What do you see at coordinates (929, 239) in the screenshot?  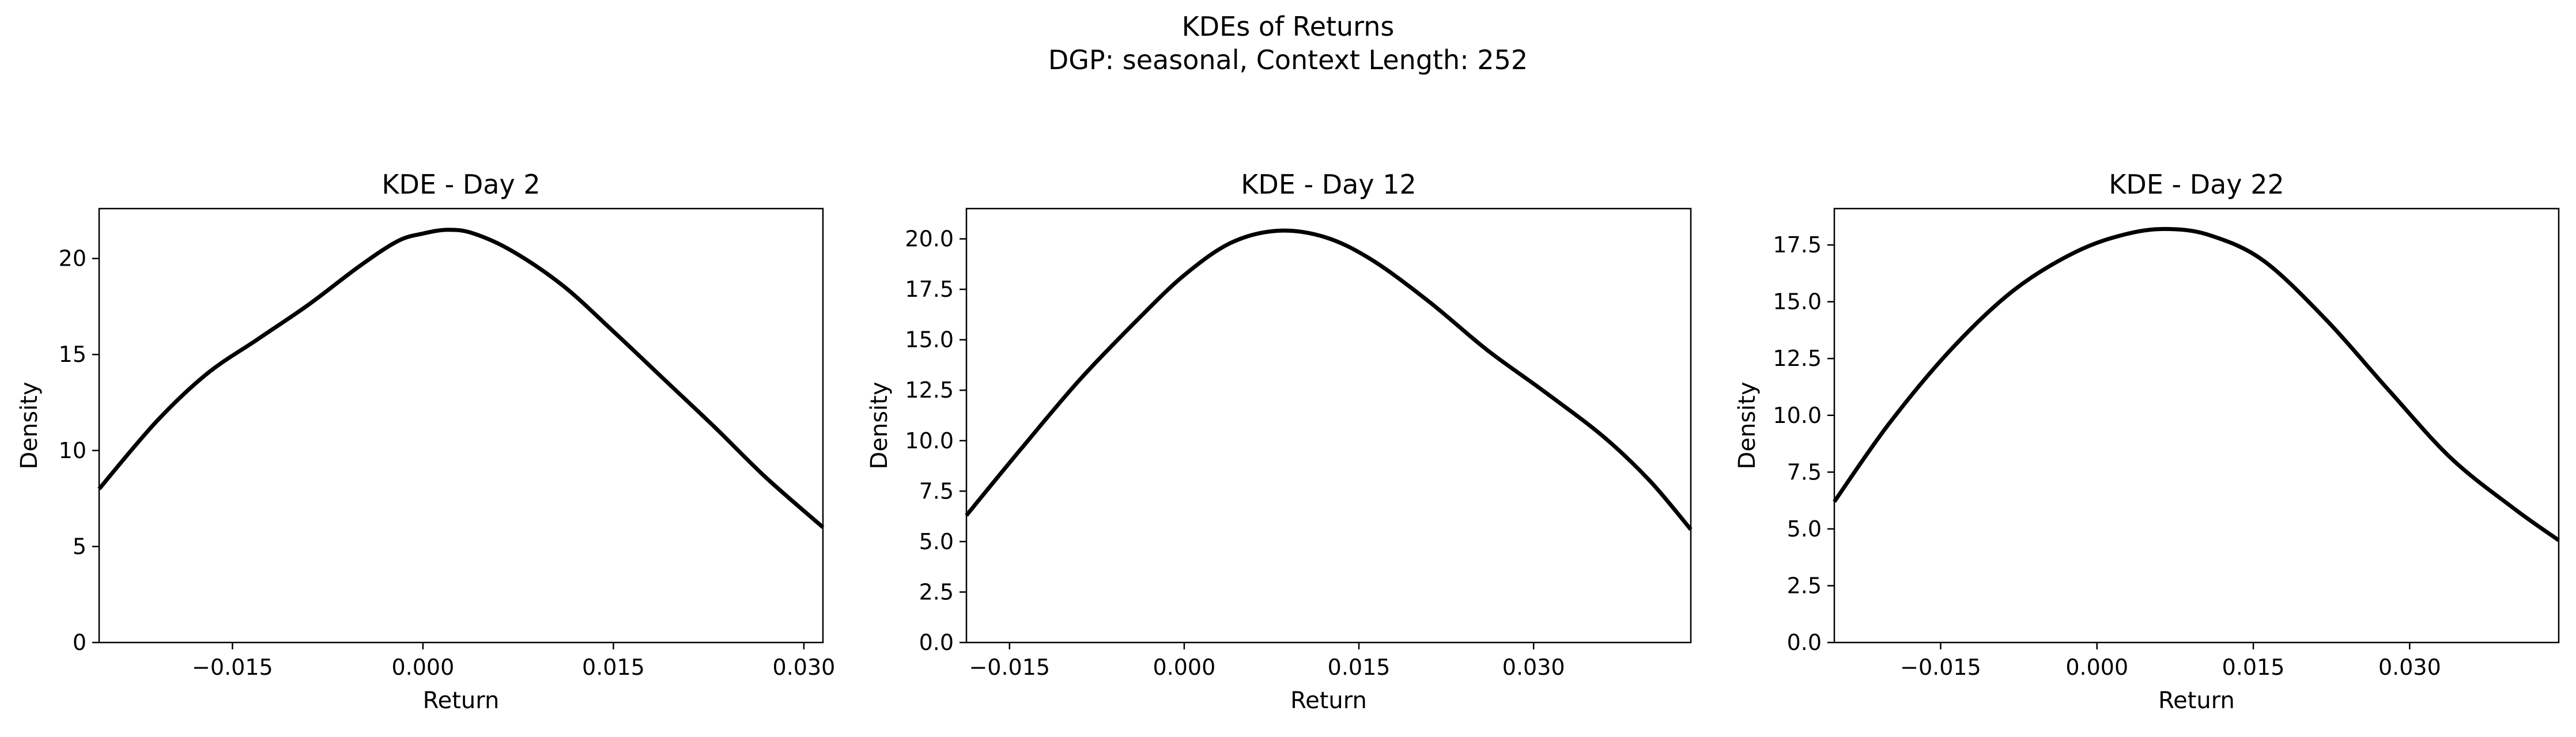 I see `y-tick-label: 20.0` at bounding box center [929, 239].